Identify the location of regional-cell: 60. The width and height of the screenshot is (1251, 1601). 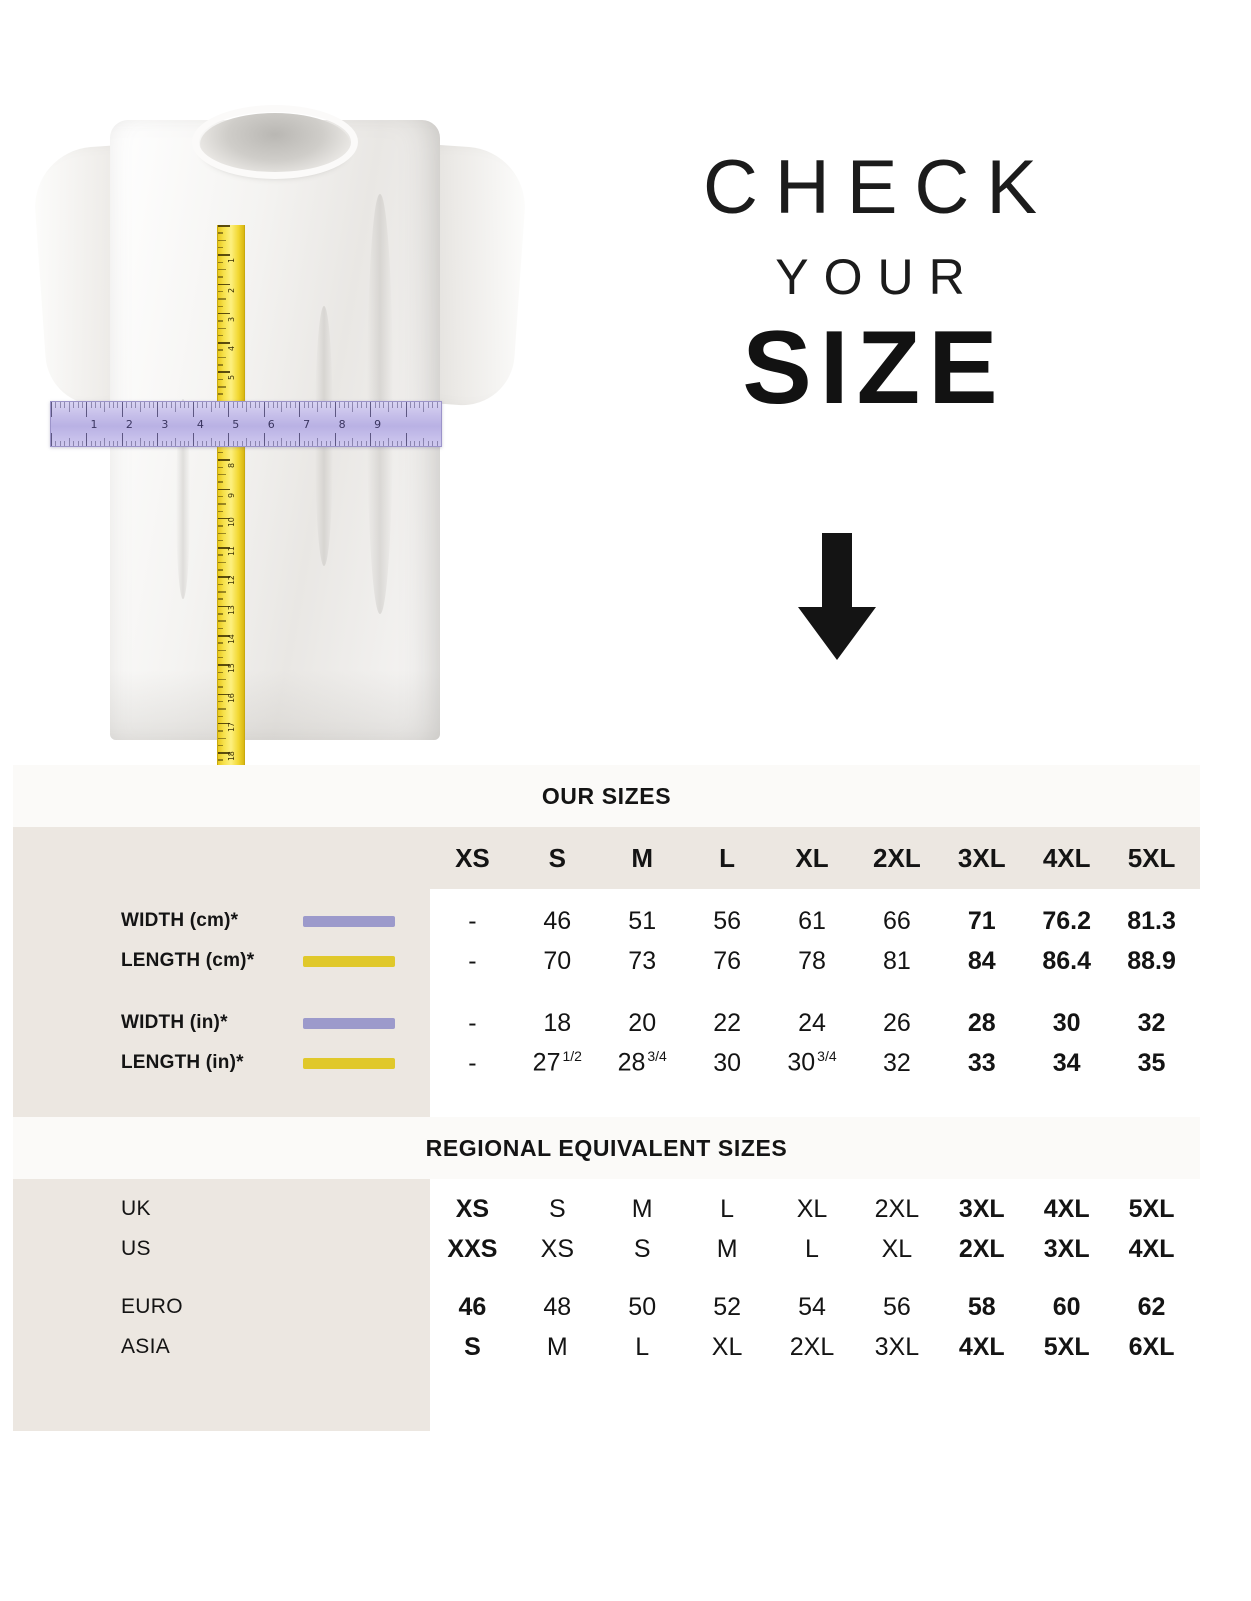
(1066, 1306).